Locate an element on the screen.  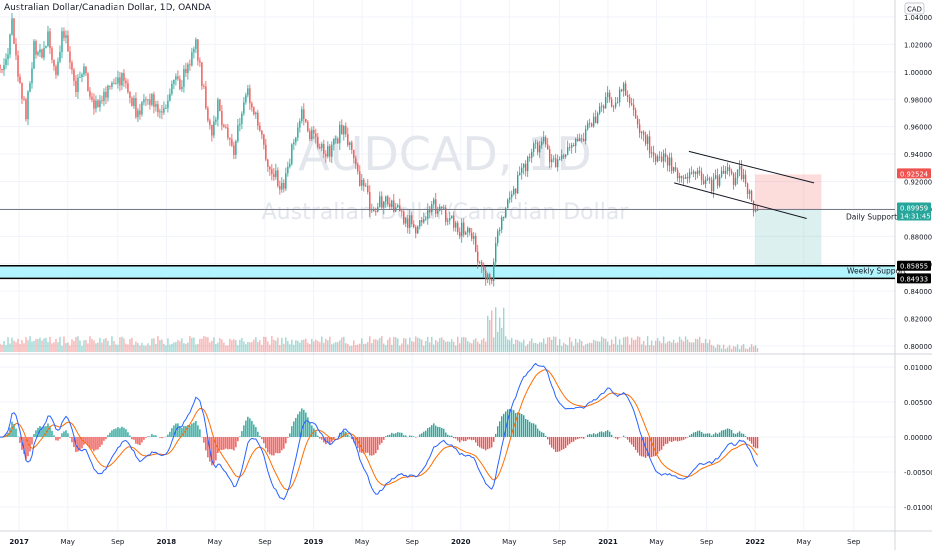
time-tick-label: May is located at coordinates (362, 542).